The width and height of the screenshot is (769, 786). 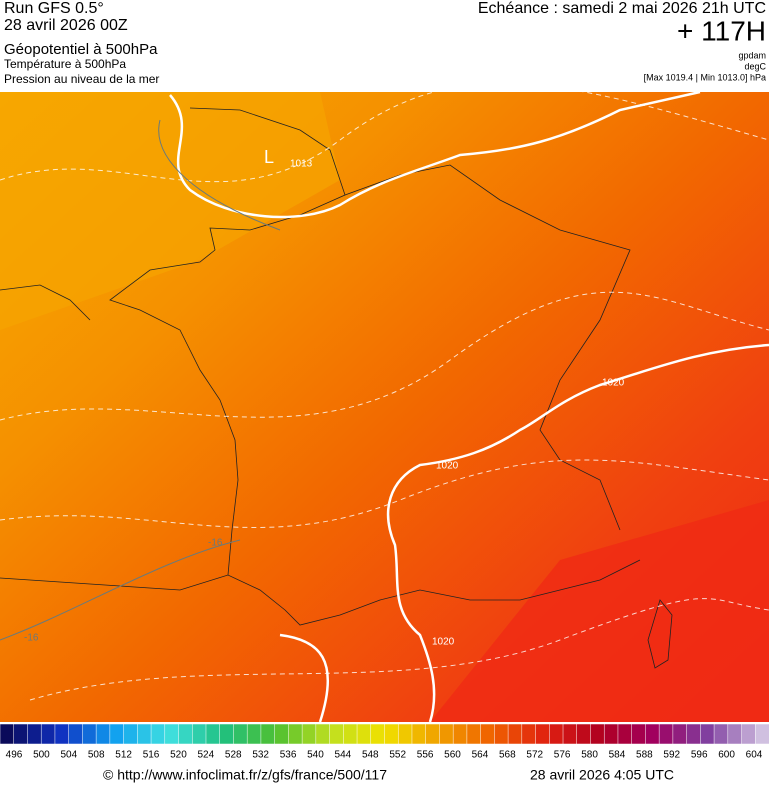 What do you see at coordinates (288, 755) in the screenshot?
I see `scale-label: 536` at bounding box center [288, 755].